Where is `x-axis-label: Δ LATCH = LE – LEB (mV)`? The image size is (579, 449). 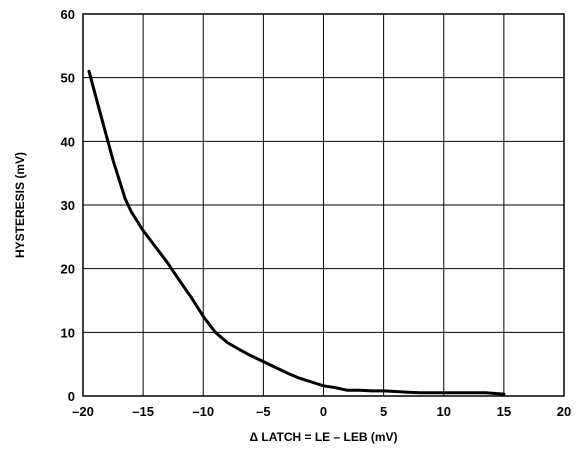
x-axis-label: Δ LATCH = LE – LEB (mV) is located at coordinates (323, 437).